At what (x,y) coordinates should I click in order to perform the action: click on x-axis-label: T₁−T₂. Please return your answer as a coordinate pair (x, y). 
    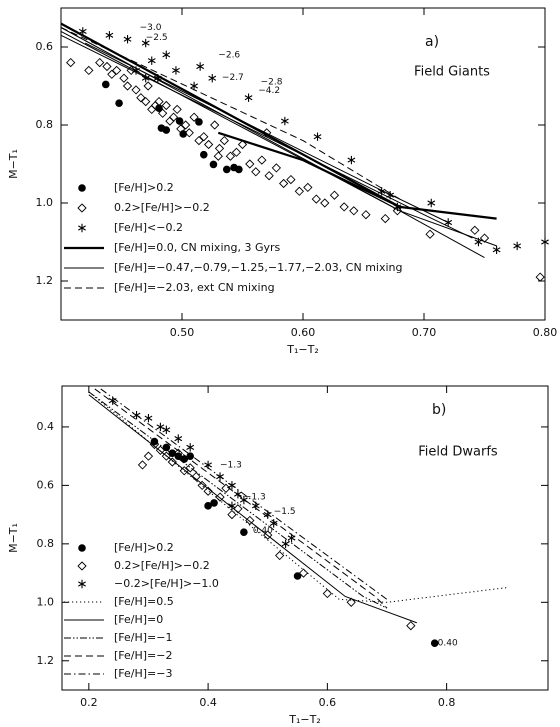
    Looking at the image, I should click on (302, 349).